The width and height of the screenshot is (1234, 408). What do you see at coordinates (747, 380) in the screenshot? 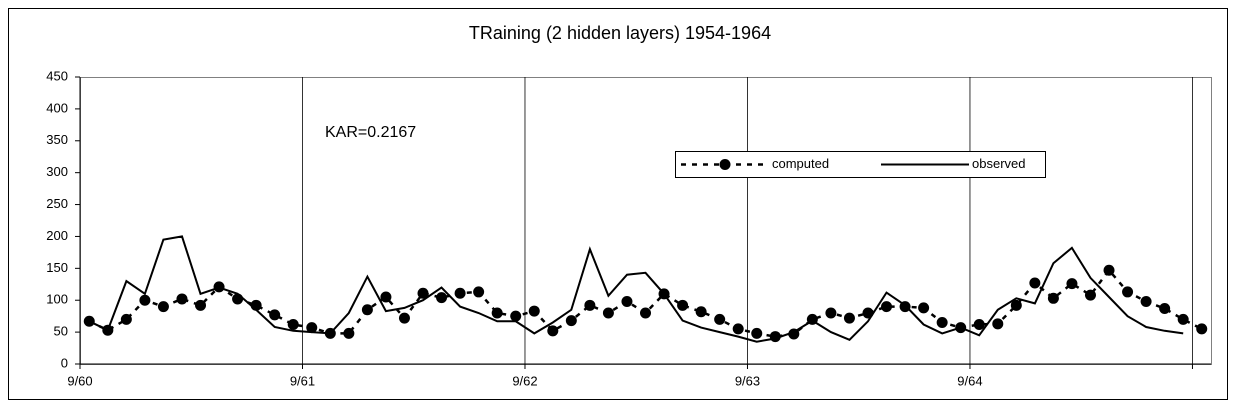
I see `x-tick-label: 9/63` at bounding box center [747, 380].